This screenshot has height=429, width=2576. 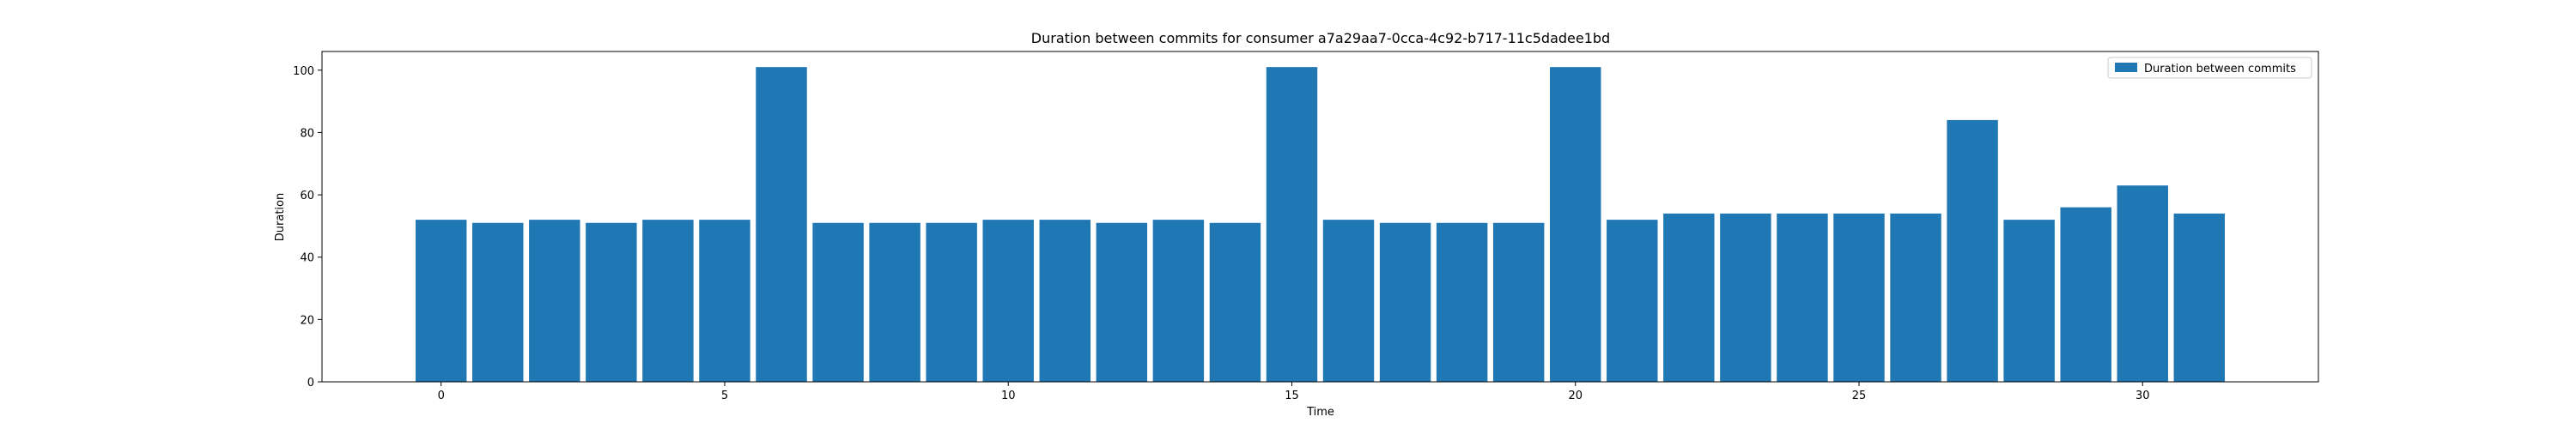 I want to click on y-tick-label: 80, so click(x=307, y=133).